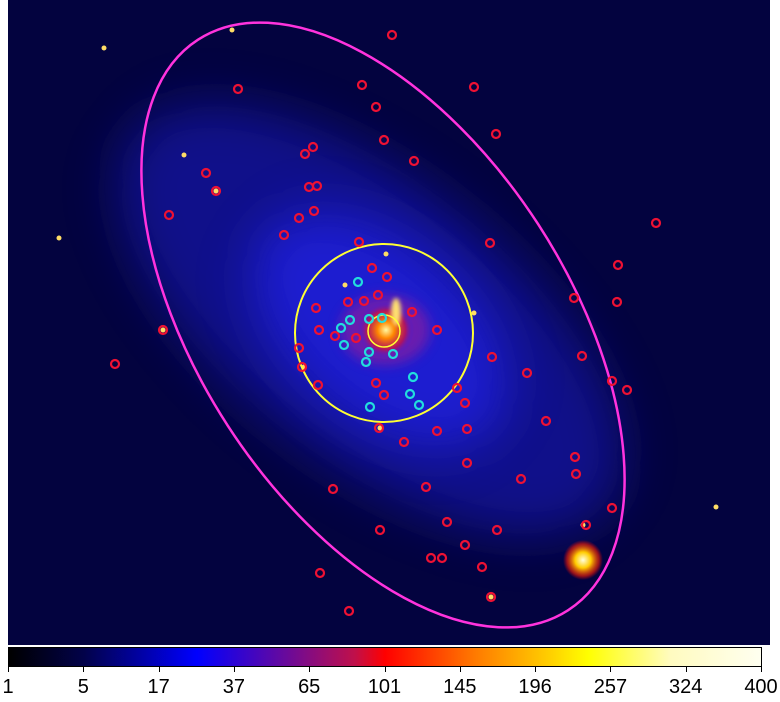  What do you see at coordinates (8, 687) in the screenshot?
I see `colorbar-tick-label: 1` at bounding box center [8, 687].